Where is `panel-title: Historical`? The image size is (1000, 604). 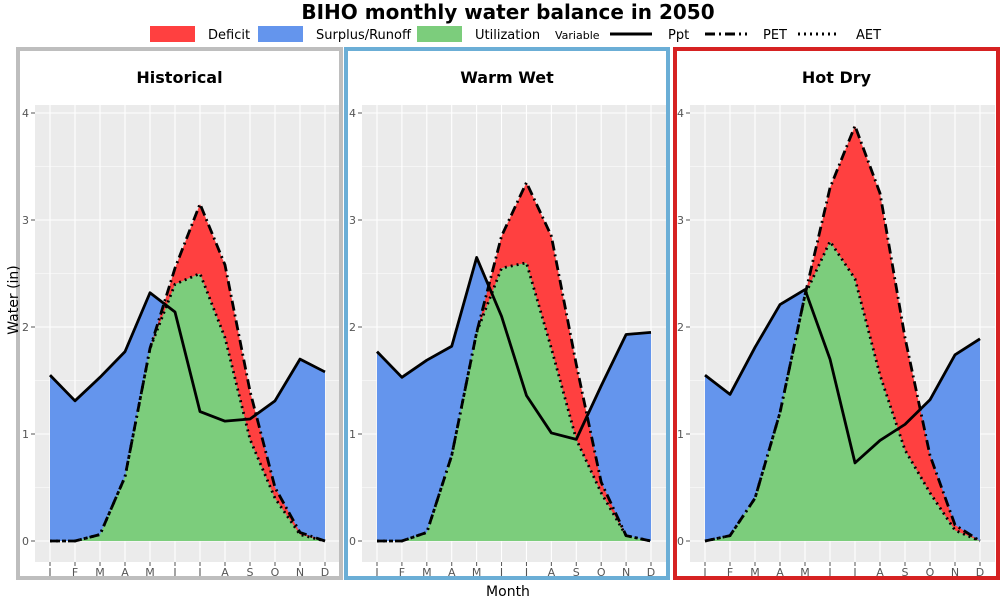
panel-title: Historical is located at coordinates (179, 77).